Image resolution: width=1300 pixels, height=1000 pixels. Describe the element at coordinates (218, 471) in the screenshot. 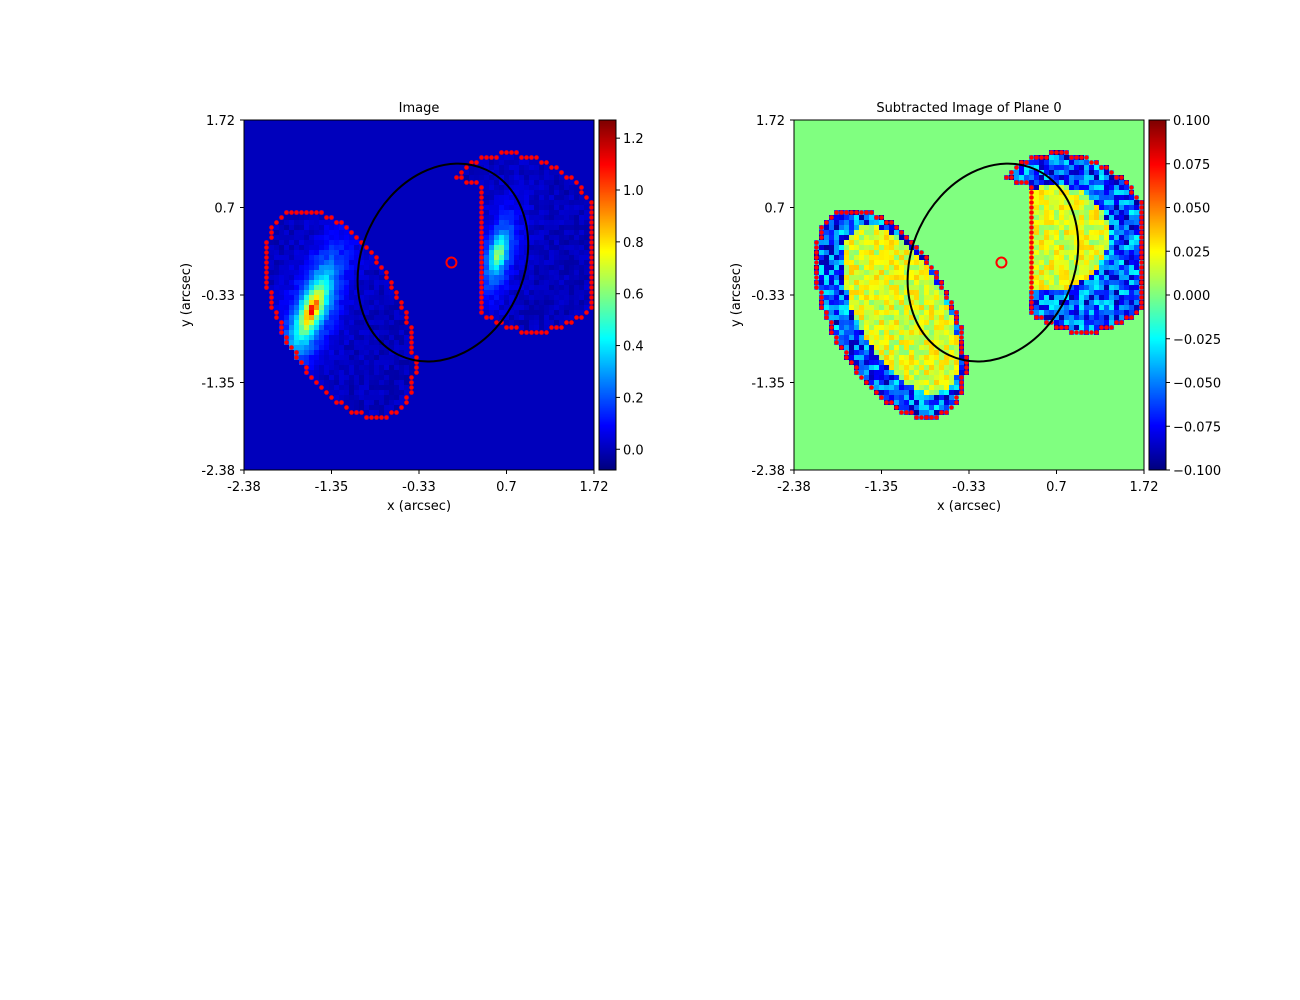

I see `panel-1-ytick-label: -2.38` at that location.